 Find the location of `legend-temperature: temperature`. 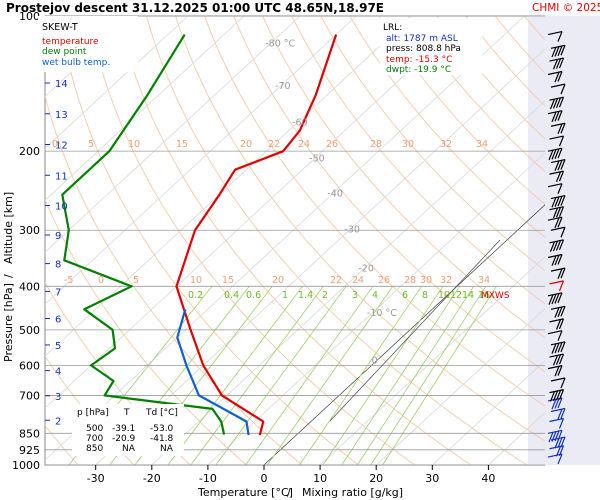

legend-temperature: temperature is located at coordinates (70, 42).